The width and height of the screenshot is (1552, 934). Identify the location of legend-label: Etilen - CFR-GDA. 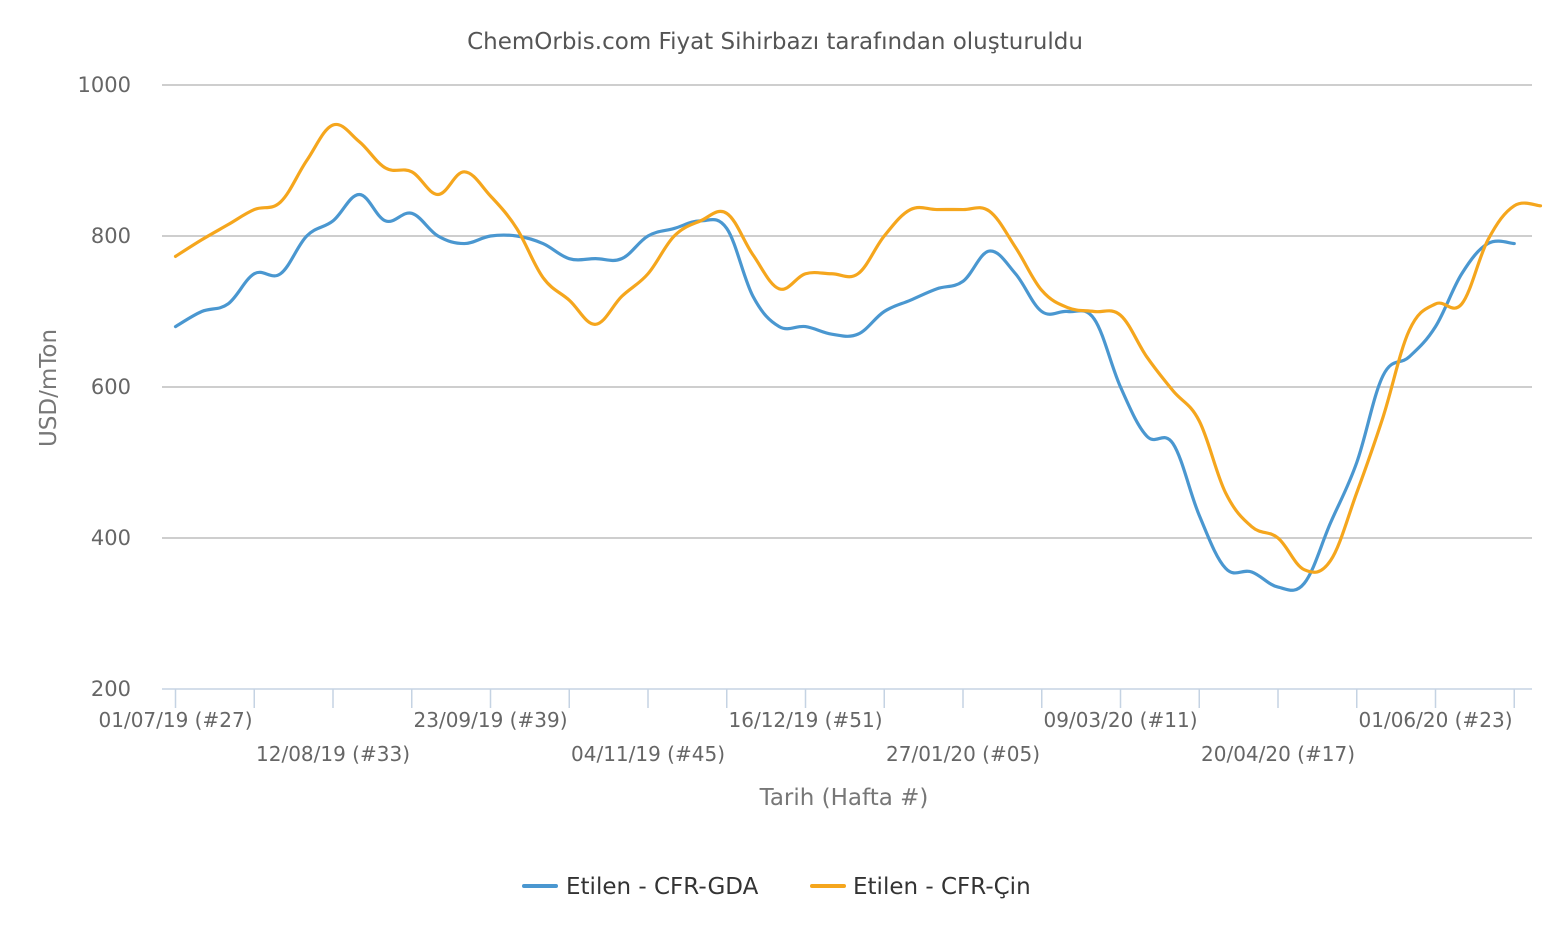
(662, 887).